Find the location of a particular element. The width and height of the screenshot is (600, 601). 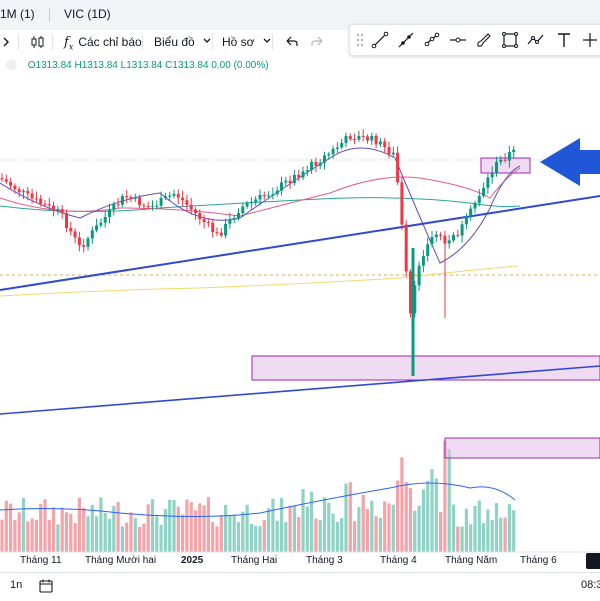

path-icon is located at coordinates (536, 40).